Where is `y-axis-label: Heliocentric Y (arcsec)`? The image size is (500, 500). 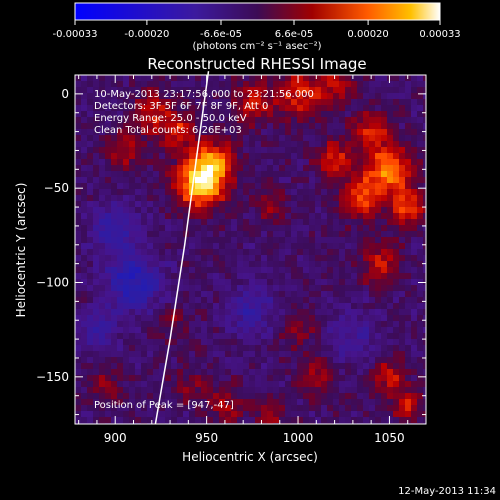 y-axis-label: Heliocentric Y (arcsec) is located at coordinates (21, 250).